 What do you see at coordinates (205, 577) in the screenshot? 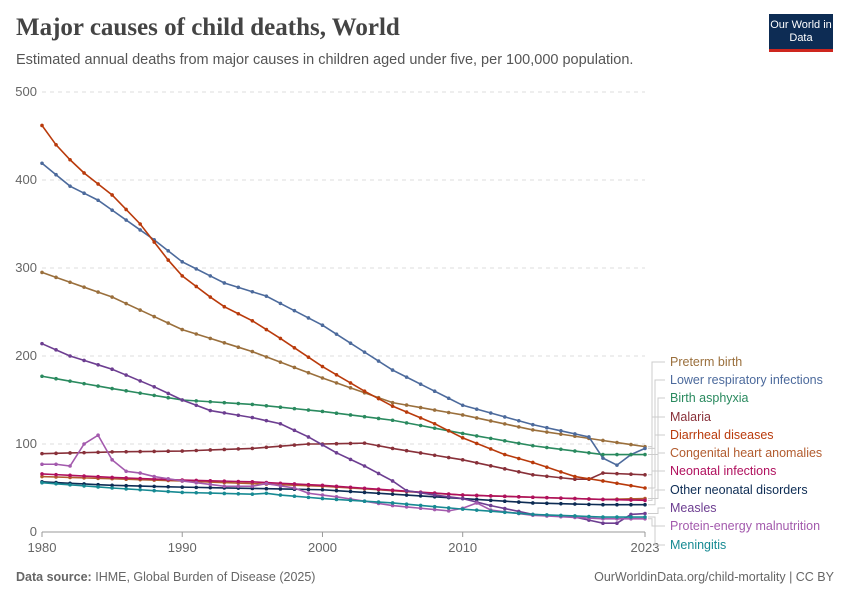
I see `source-text: IHME, Global Burden of Disease (2025)` at bounding box center [205, 577].